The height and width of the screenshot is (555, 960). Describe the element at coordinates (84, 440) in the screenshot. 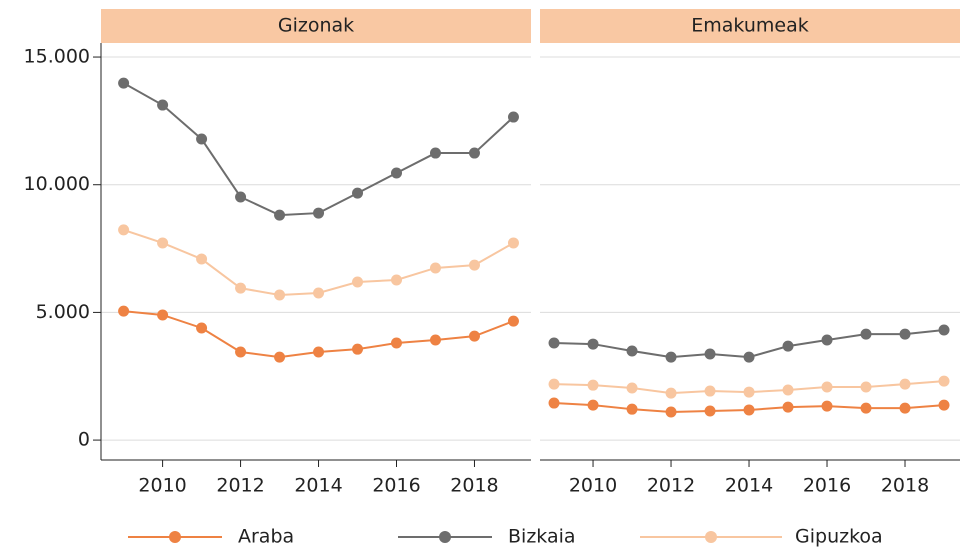

I see `y-tick-label: 0` at that location.